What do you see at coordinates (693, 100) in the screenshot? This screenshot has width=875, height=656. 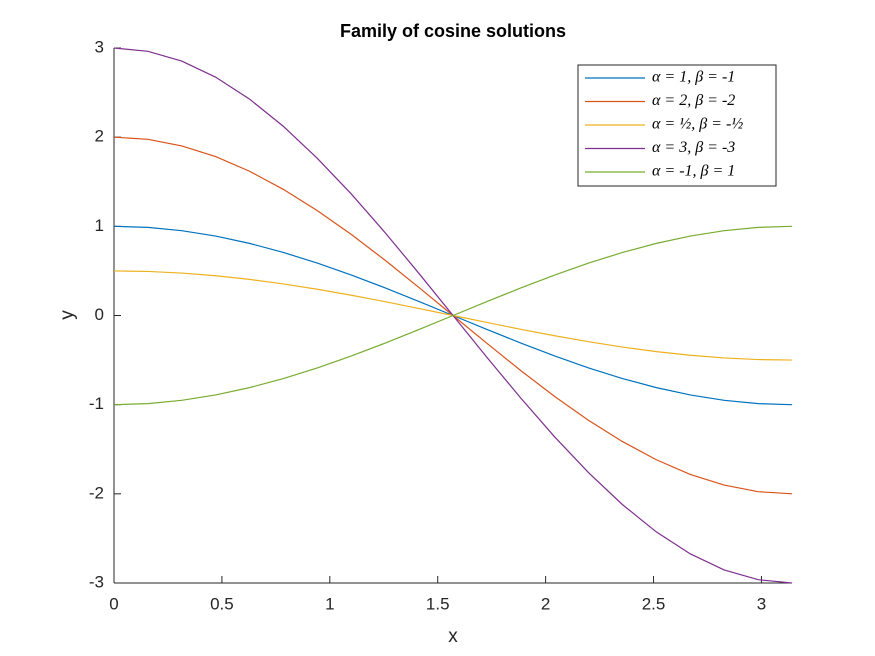 I see `legend-label: α = 2, β = -2` at bounding box center [693, 100].